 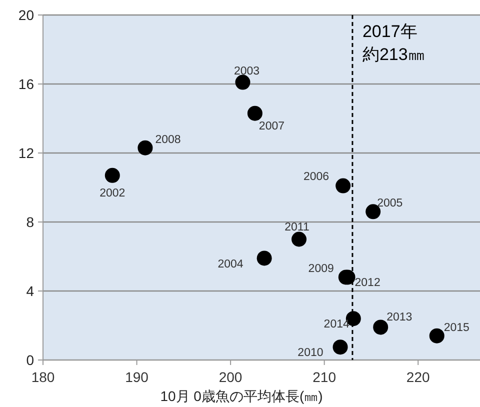 I want to click on annotation: 2017年, so click(x=390, y=31).